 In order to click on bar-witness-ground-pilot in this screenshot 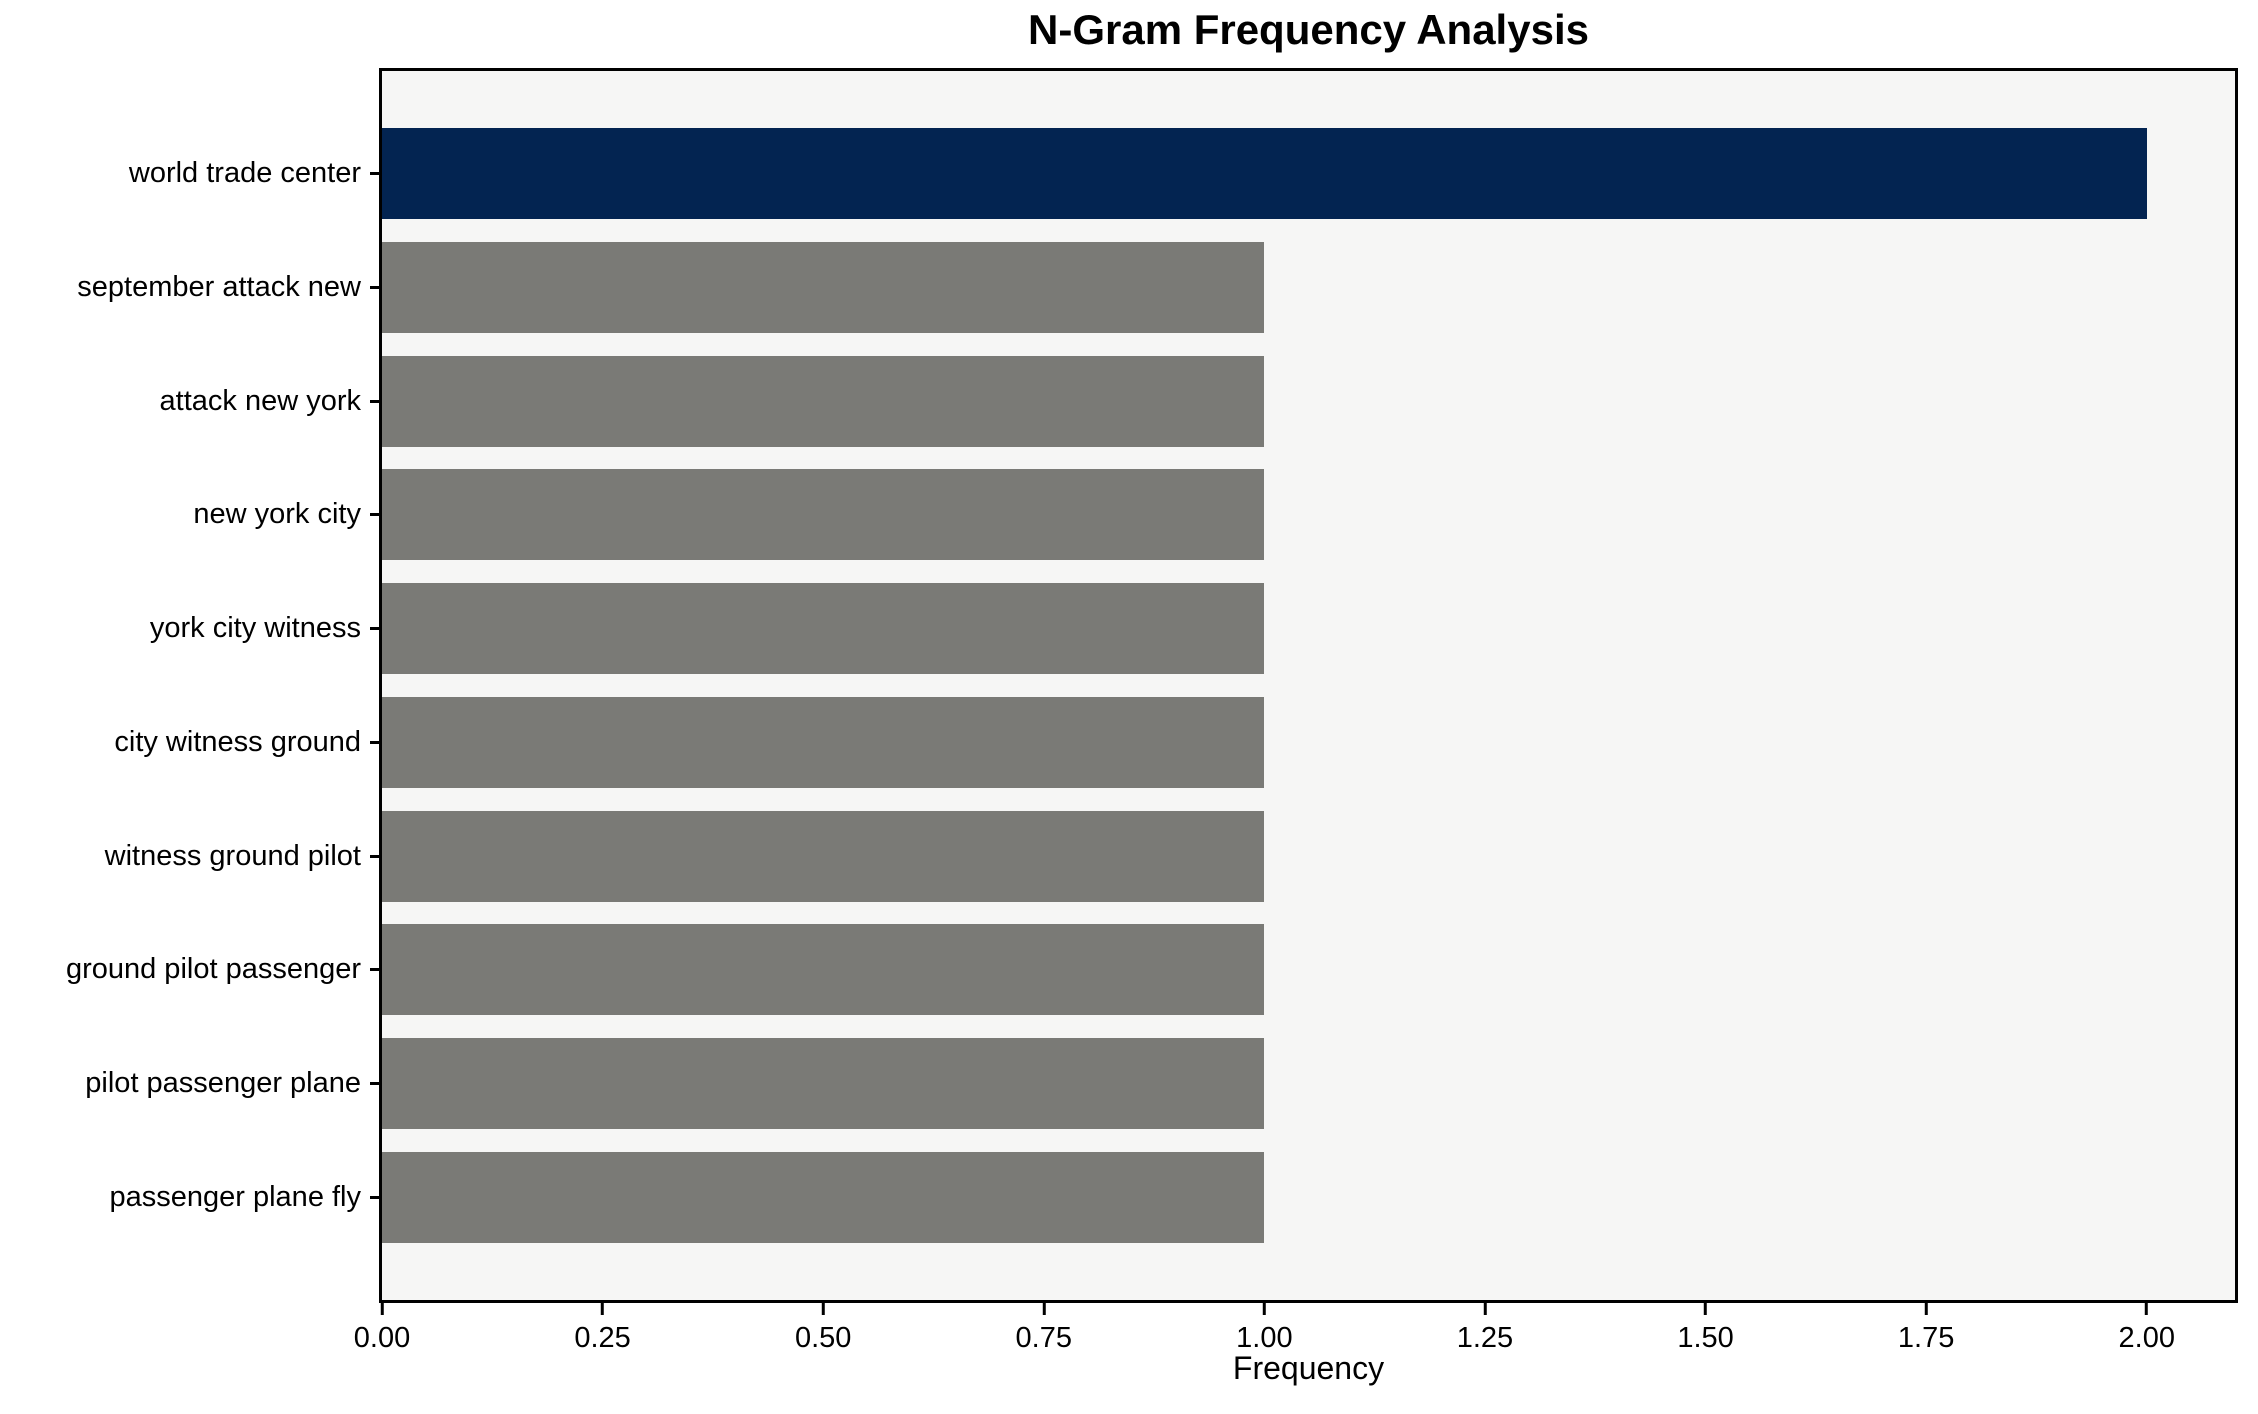, I will do `click(823, 856)`.